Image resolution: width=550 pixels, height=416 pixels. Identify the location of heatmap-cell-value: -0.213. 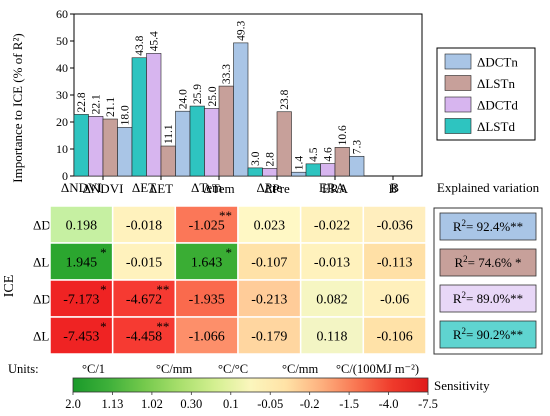
(269, 300).